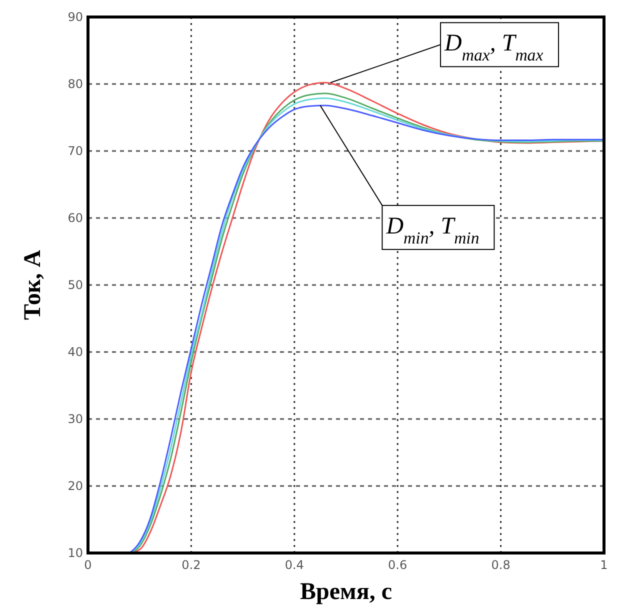  I want to click on x-tick-label: 0, so click(88, 565).